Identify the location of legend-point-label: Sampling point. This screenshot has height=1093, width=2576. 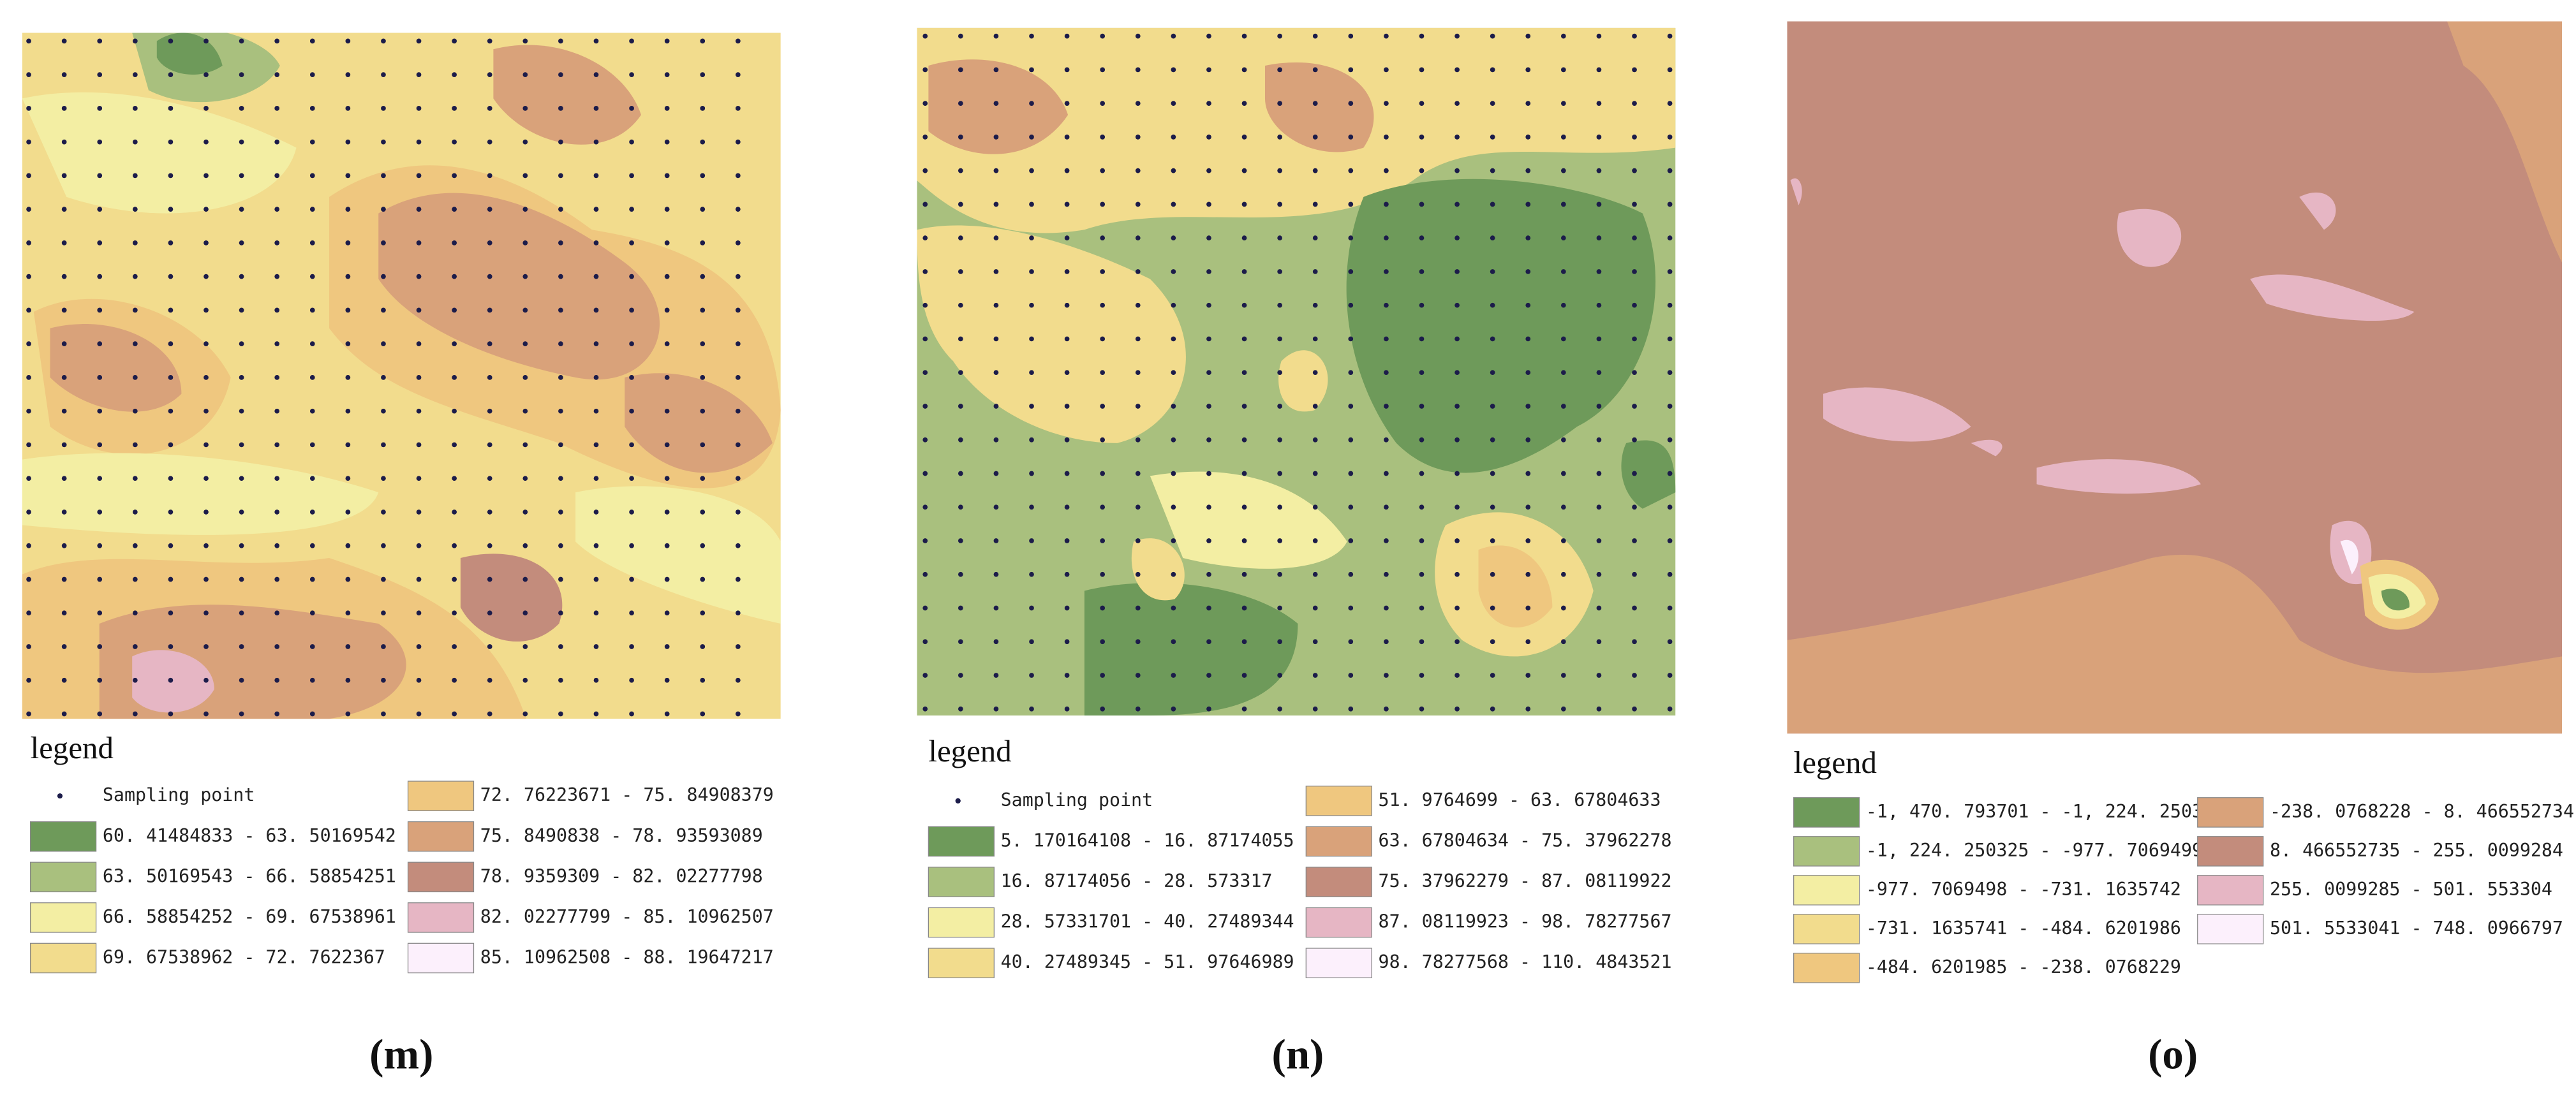
(1077, 800).